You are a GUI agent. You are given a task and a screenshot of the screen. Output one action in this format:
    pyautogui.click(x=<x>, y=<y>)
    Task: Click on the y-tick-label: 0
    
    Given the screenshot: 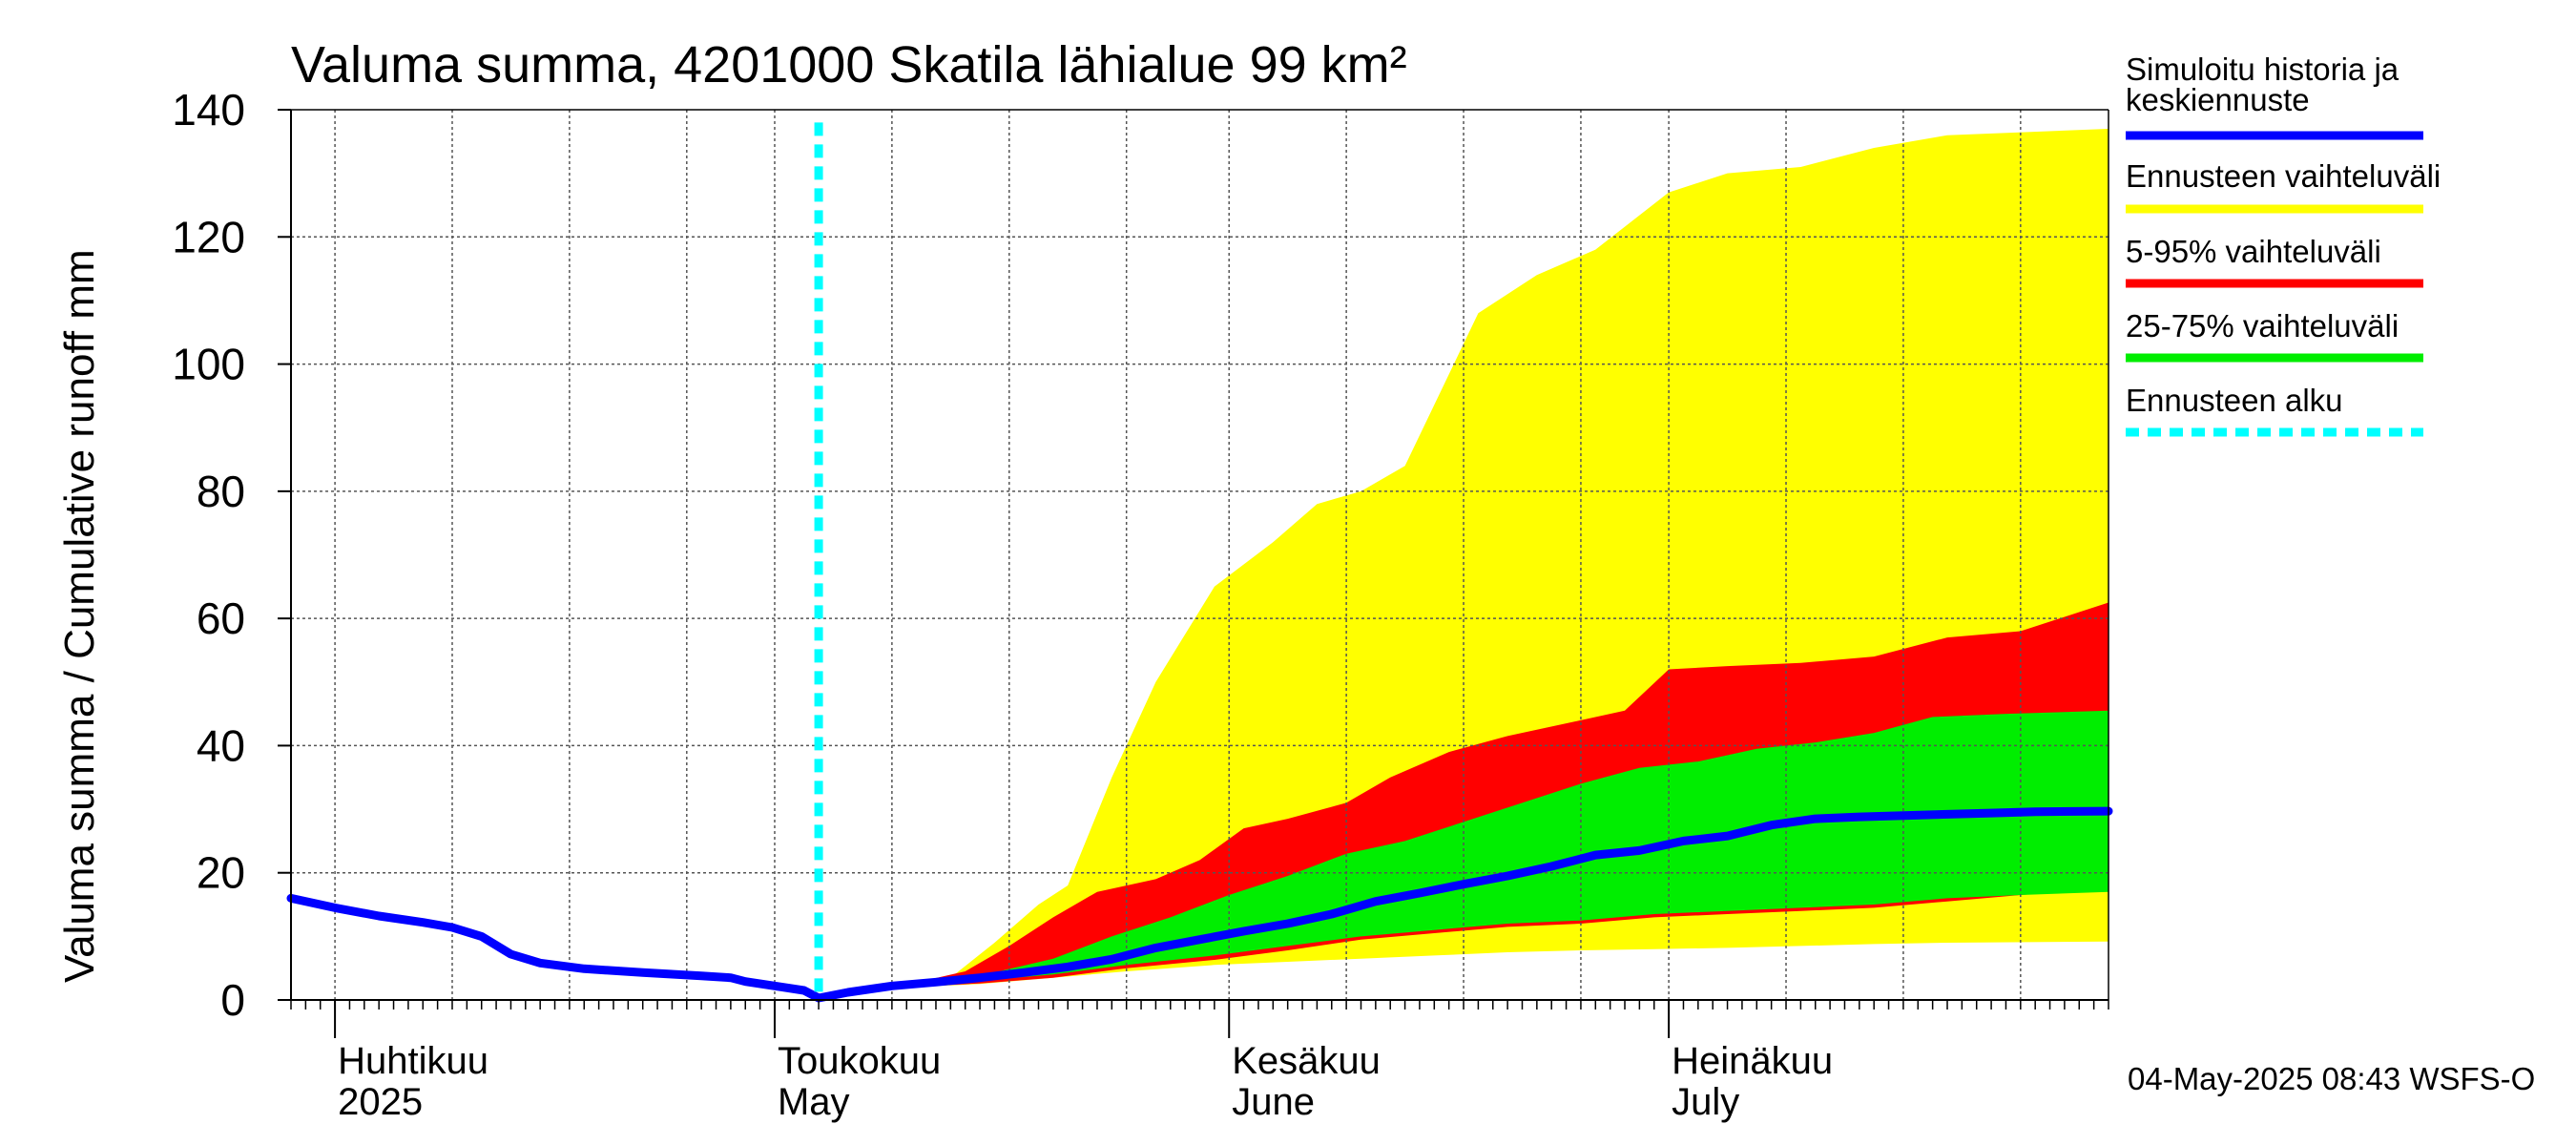 What is the action you would take?
    pyautogui.click(x=232, y=1000)
    